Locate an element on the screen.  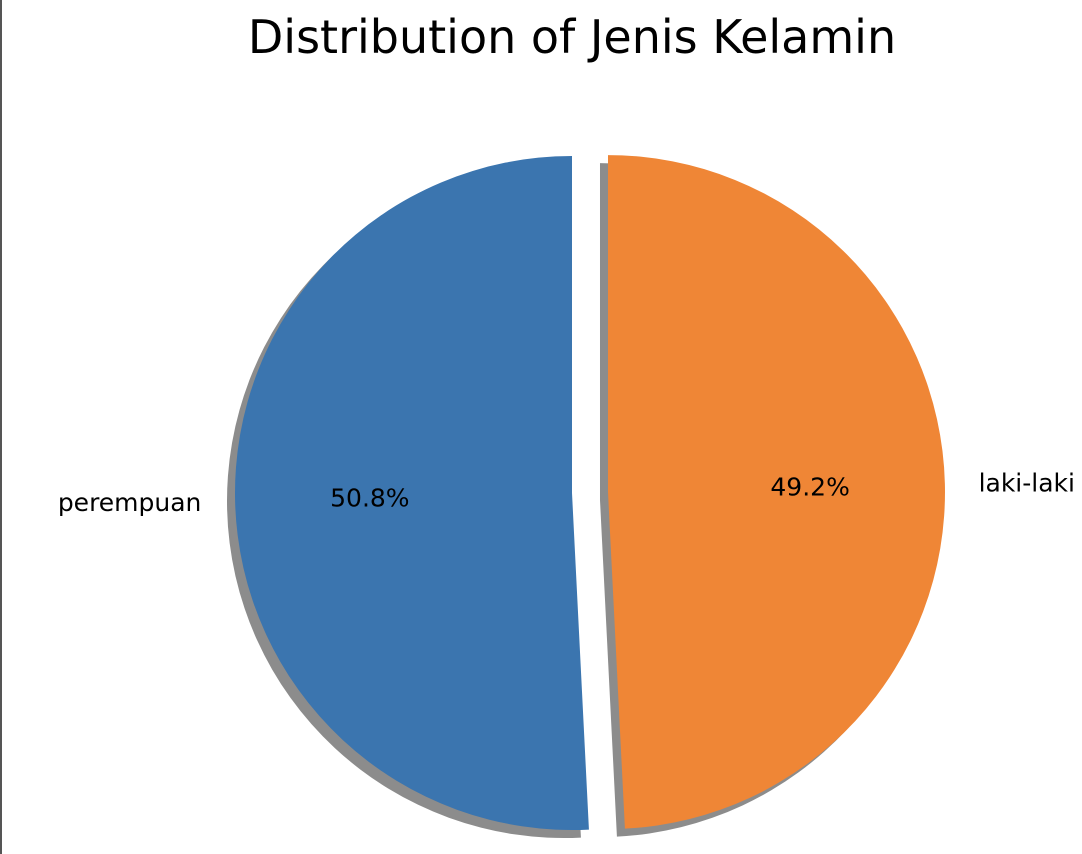
pct-label-laki-laki: 49.2% is located at coordinates (809, 487).